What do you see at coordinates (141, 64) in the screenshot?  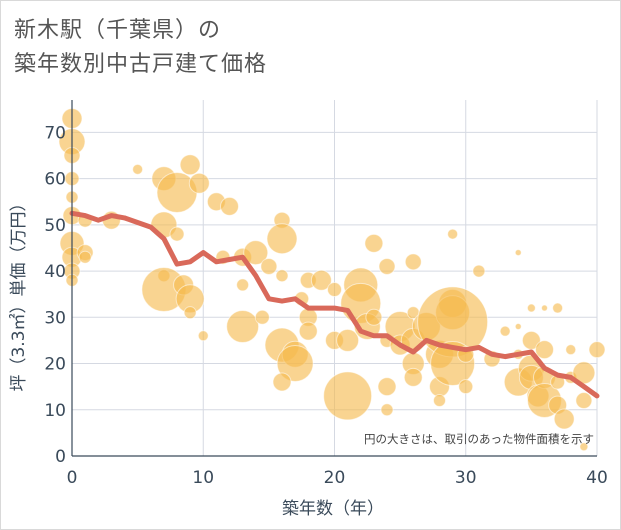 I see `chart-title-line2: 築年数別中古戸建て価格` at bounding box center [141, 64].